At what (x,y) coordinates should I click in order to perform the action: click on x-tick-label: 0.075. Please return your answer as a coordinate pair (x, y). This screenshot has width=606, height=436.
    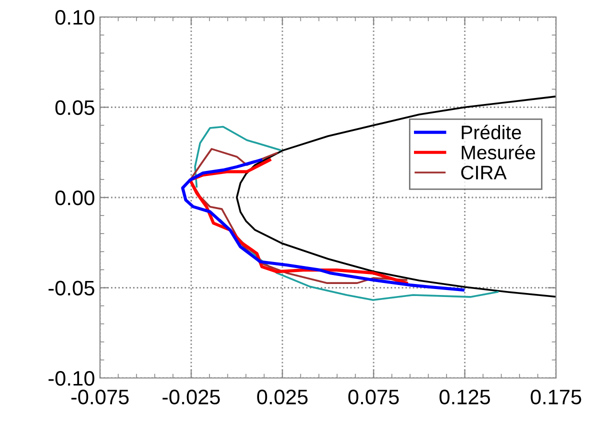
    Looking at the image, I should click on (373, 397).